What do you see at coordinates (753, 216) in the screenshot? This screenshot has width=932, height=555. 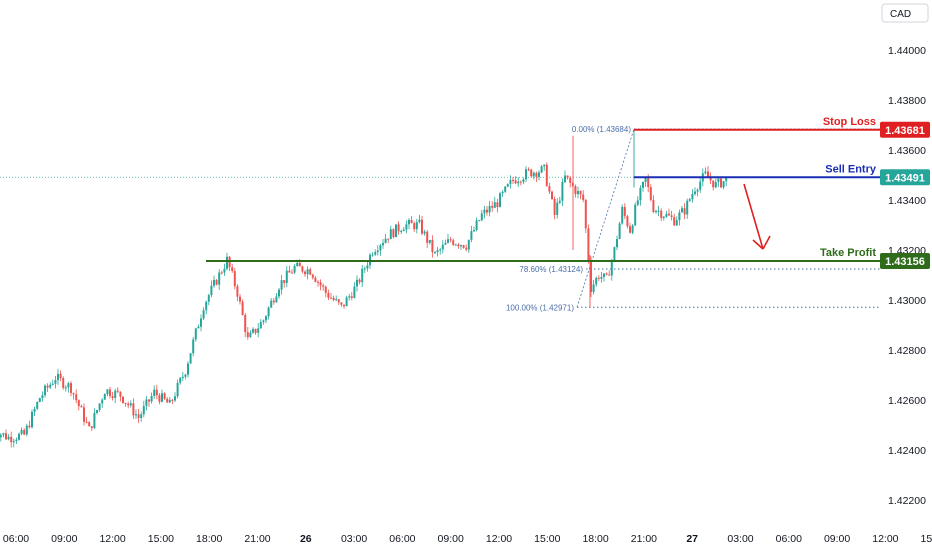 I see `arrow-shaft` at bounding box center [753, 216].